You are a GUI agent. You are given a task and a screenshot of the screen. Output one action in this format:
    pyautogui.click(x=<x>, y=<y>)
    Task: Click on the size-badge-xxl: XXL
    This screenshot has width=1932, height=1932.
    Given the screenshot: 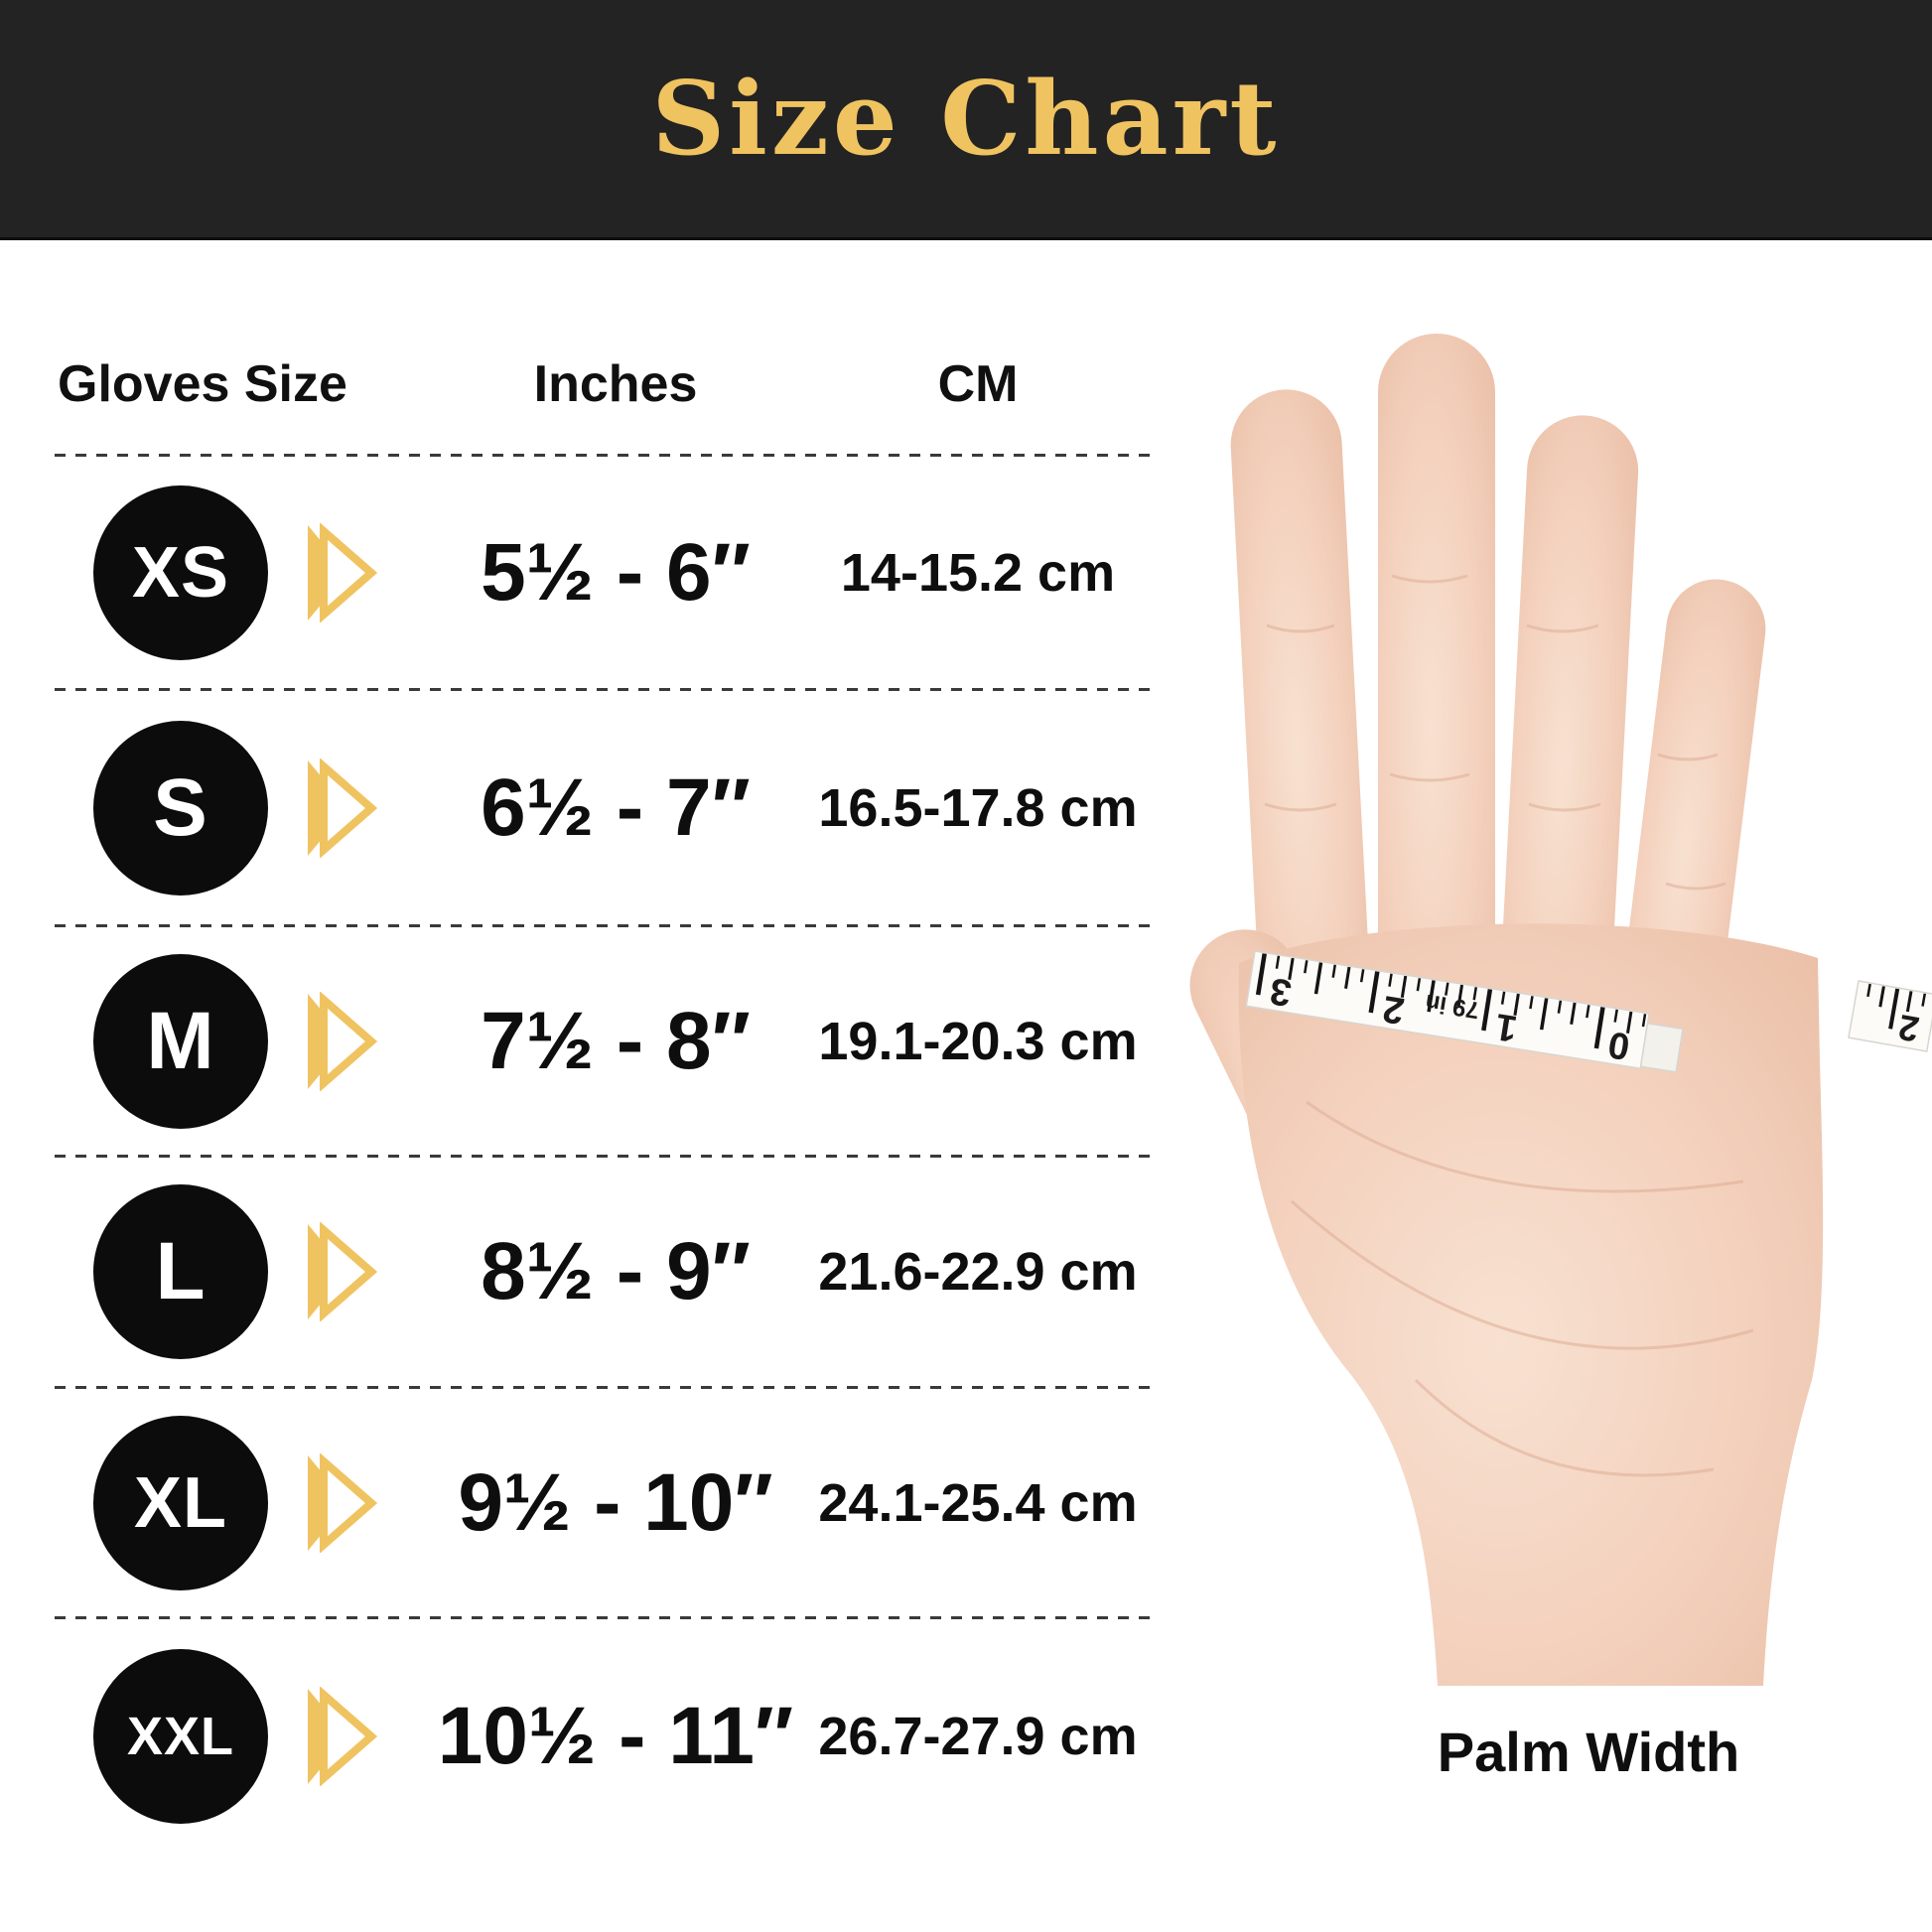 What is the action you would take?
    pyautogui.click(x=180, y=1736)
    